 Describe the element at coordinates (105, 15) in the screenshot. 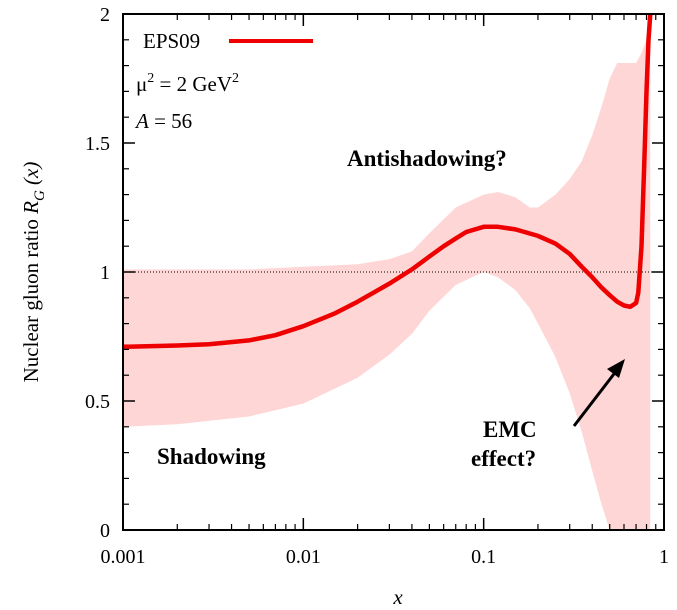

I see `y-tick-label: 2` at that location.